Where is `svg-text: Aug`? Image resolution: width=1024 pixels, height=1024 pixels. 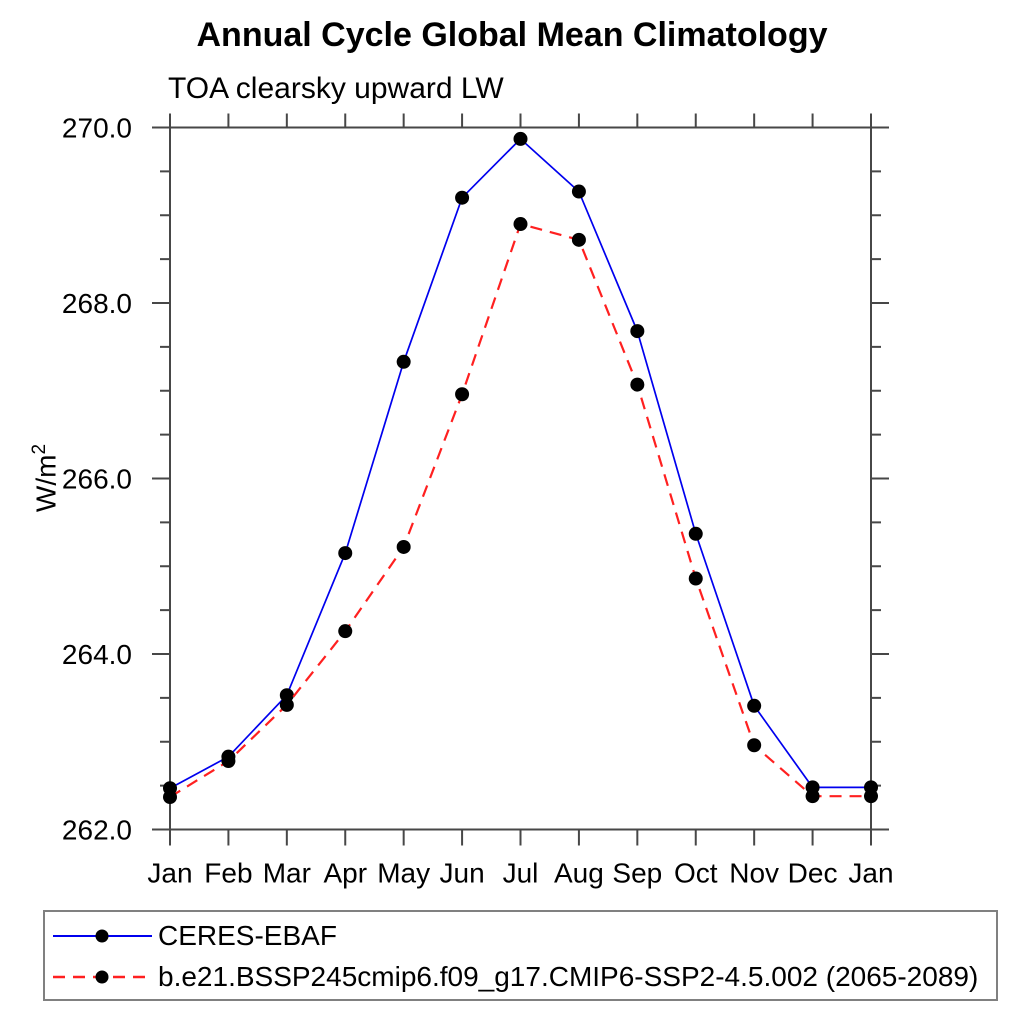
svg-text: Aug is located at coordinates (579, 873).